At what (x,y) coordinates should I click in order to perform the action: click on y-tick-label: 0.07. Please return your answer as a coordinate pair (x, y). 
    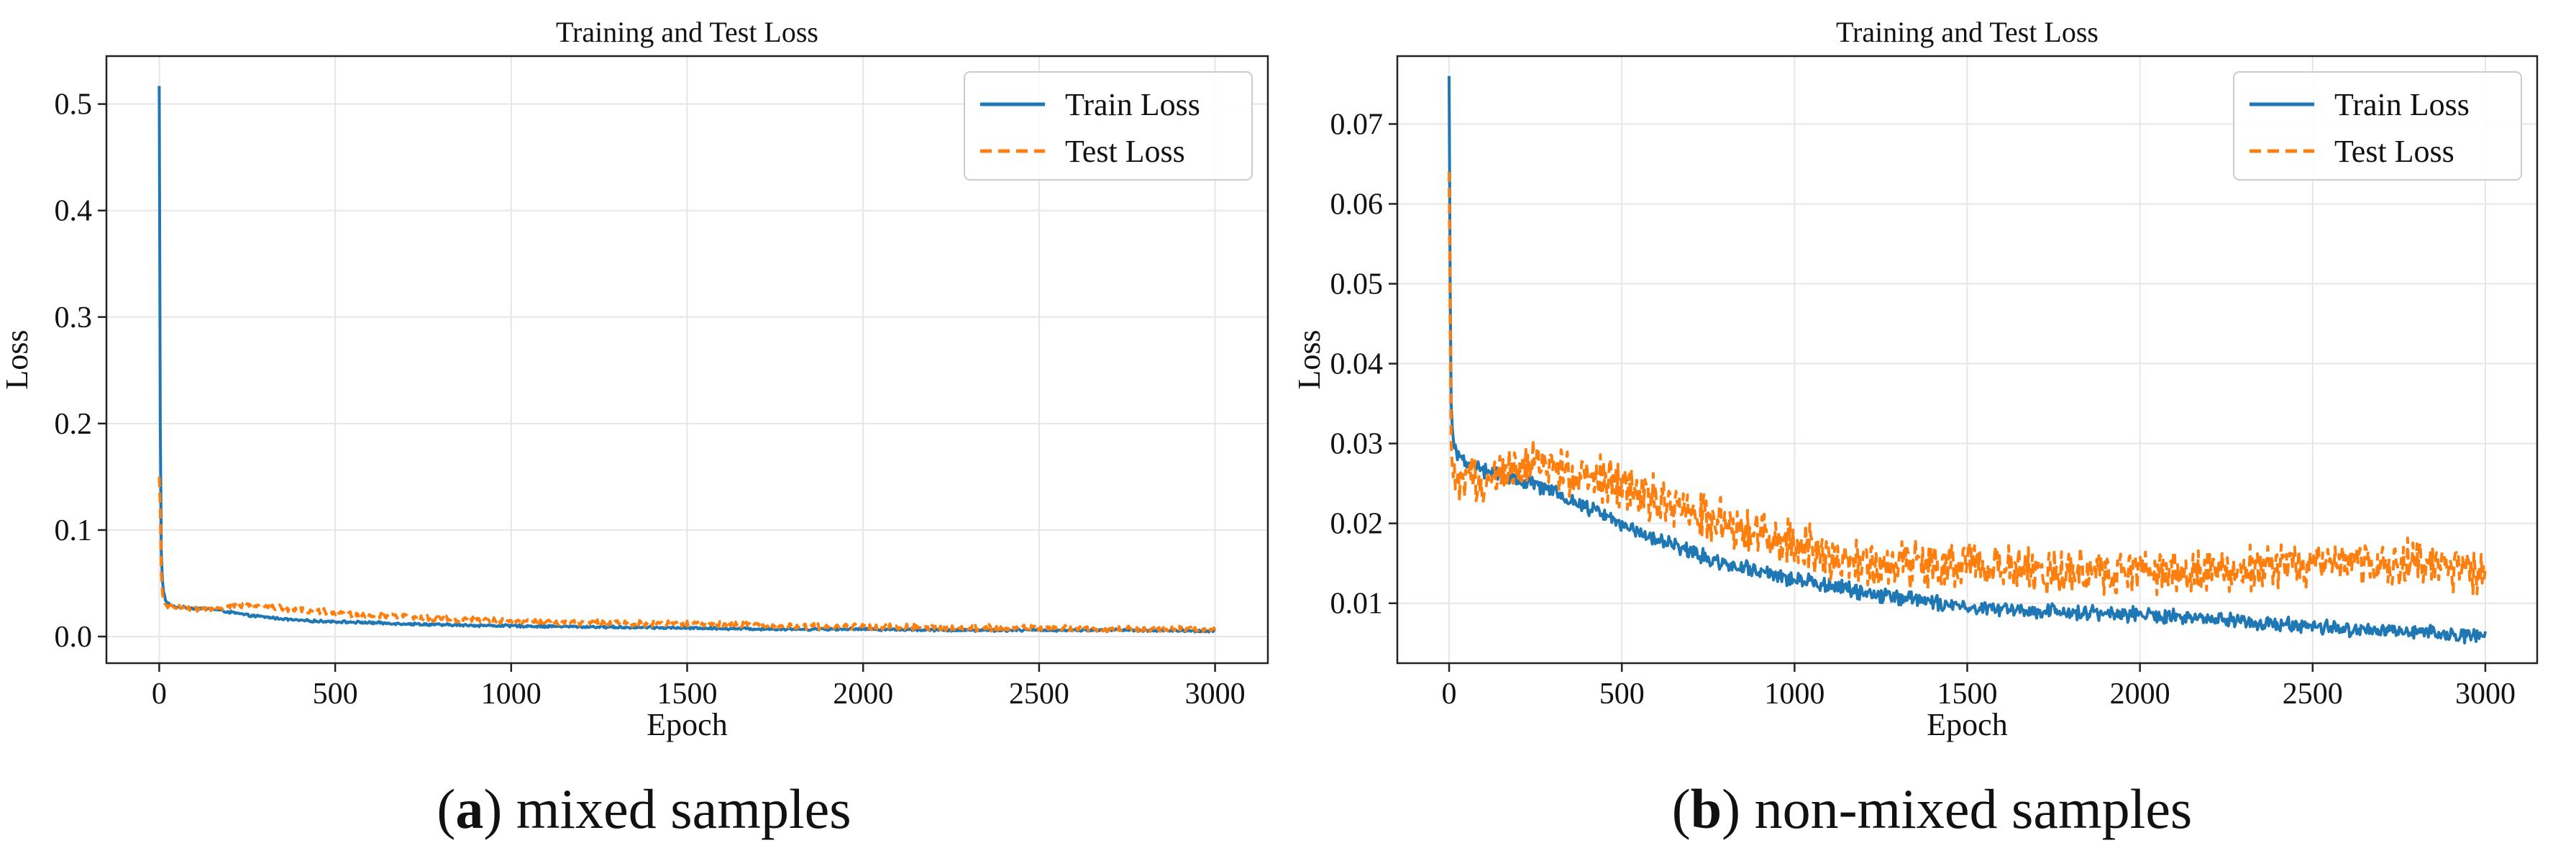
    Looking at the image, I should click on (1357, 124).